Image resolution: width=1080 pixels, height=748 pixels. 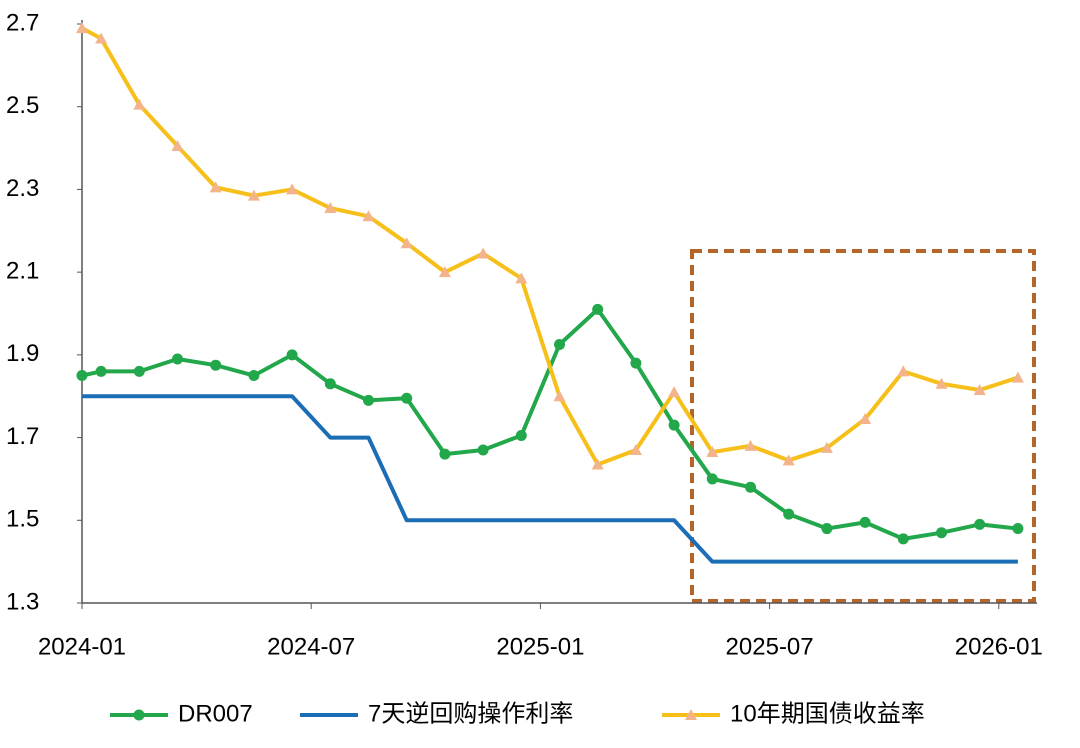 What do you see at coordinates (999, 646) in the screenshot?
I see `x-tick-label: 2026-01` at bounding box center [999, 646].